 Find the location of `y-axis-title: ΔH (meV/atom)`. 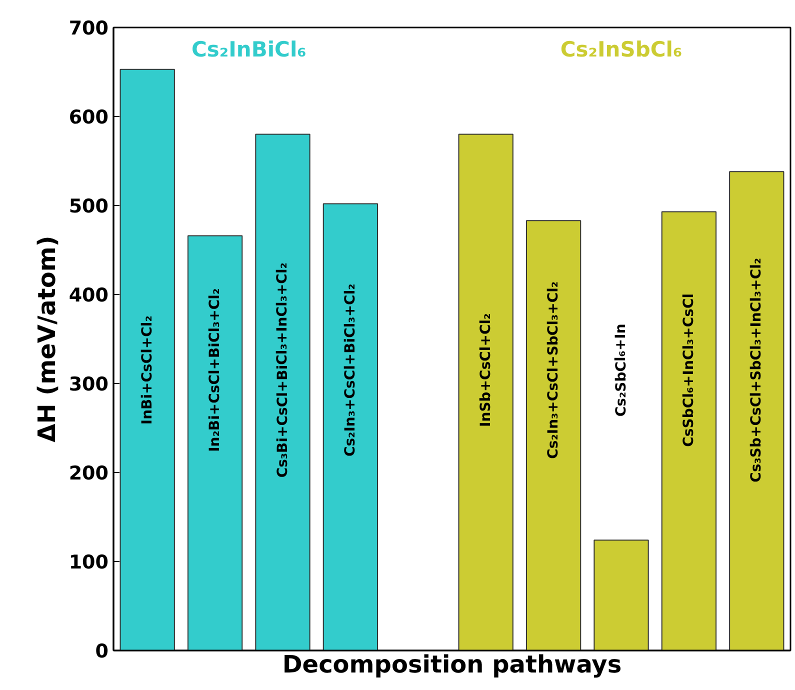

y-axis-title: ΔH (meV/atom) is located at coordinates (46, 339).